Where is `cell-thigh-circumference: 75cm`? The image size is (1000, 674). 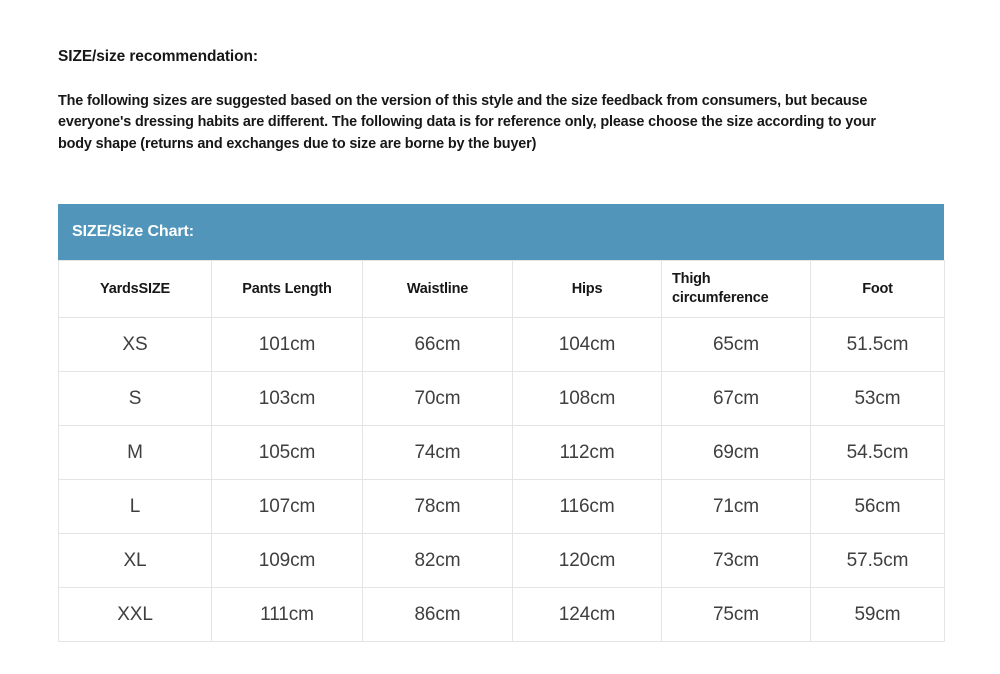 cell-thigh-circumference: 75cm is located at coordinates (736, 614).